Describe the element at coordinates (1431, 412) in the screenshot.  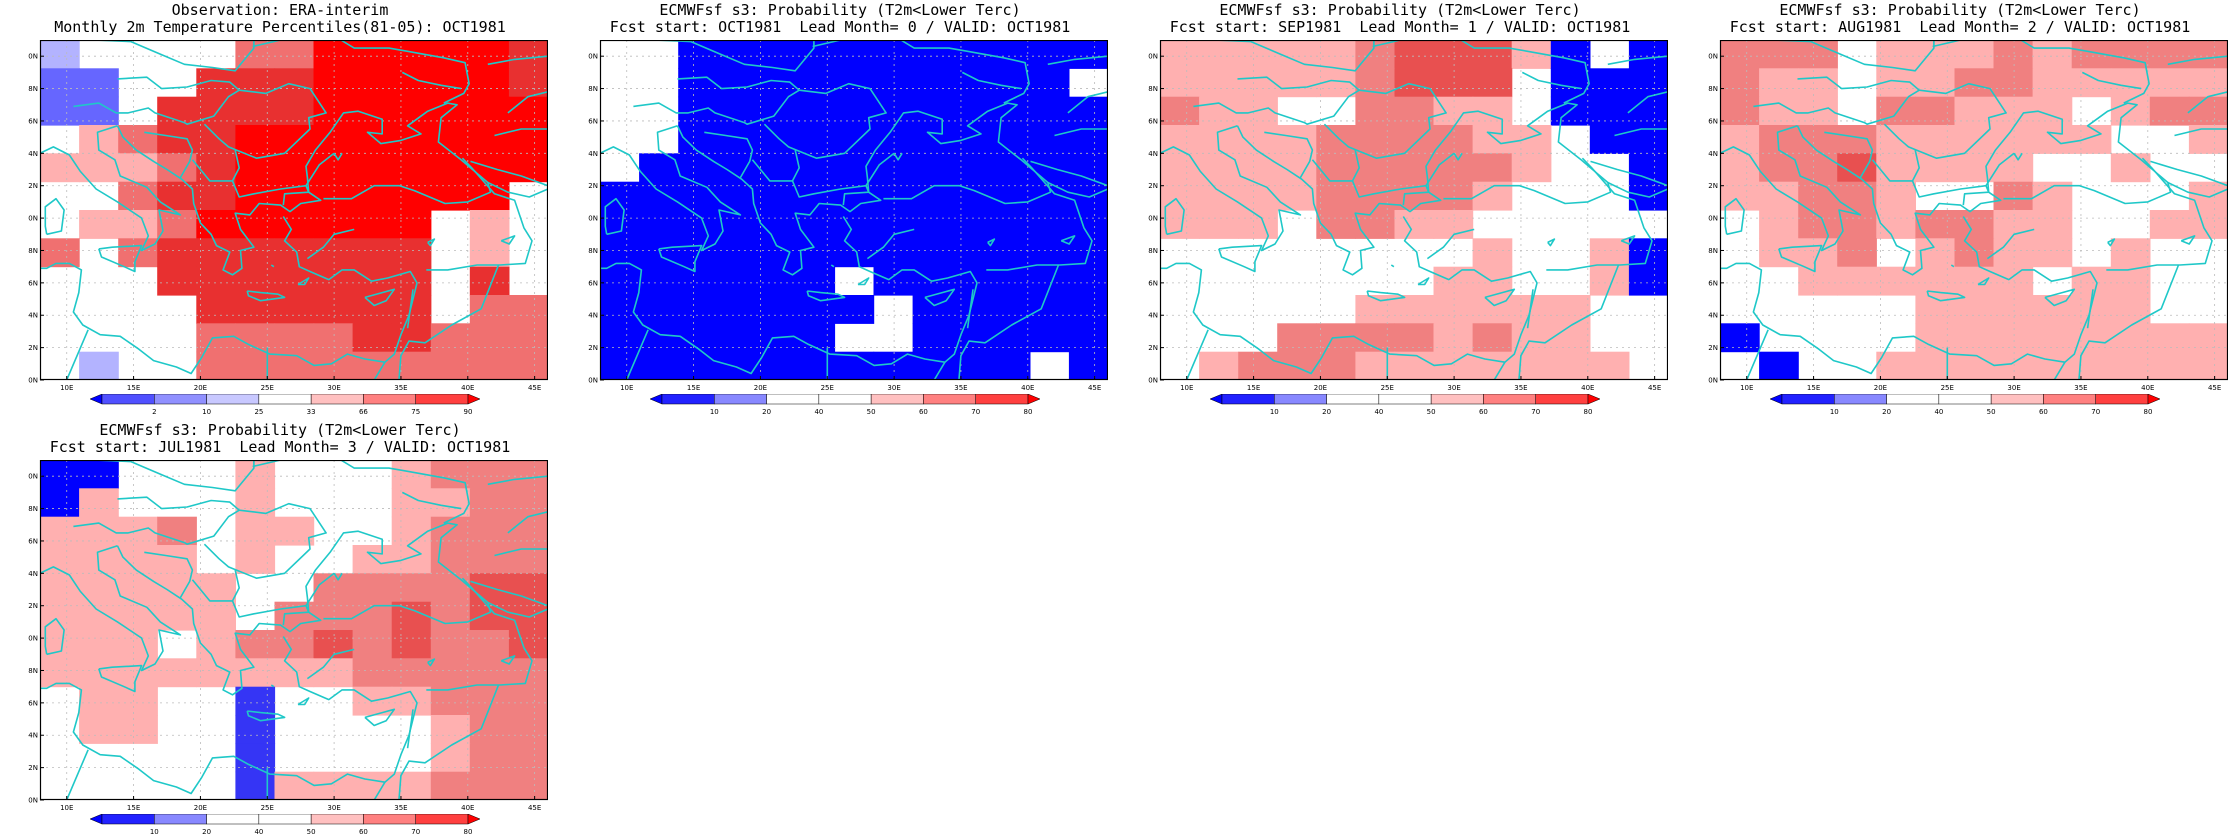
I see `colorbar-label: 50` at that location.